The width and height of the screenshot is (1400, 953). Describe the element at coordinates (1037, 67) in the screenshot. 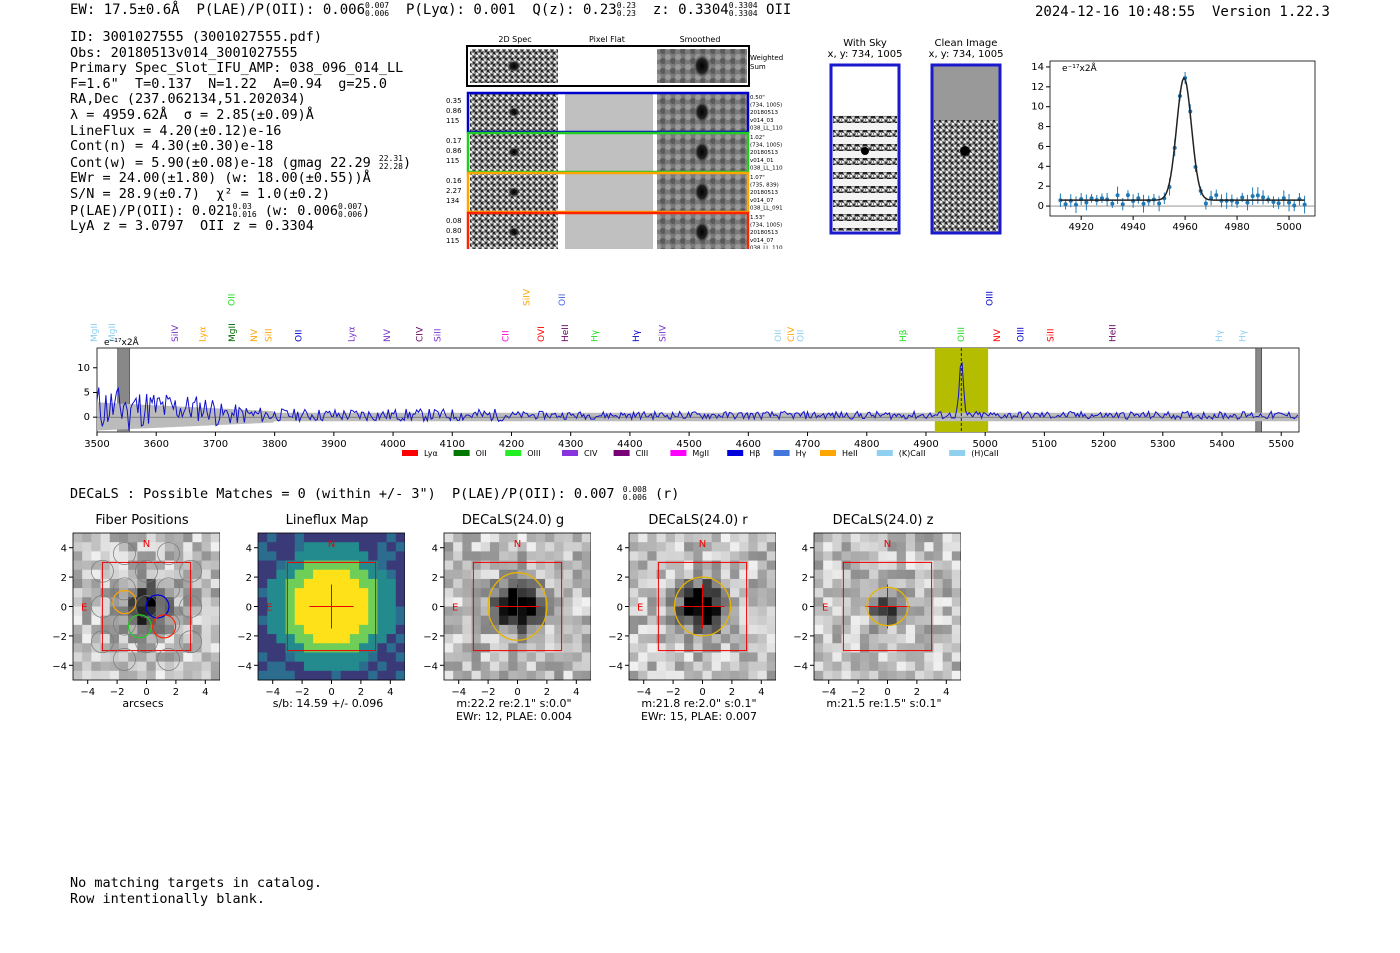

I see `fit-ytick: 14` at that location.